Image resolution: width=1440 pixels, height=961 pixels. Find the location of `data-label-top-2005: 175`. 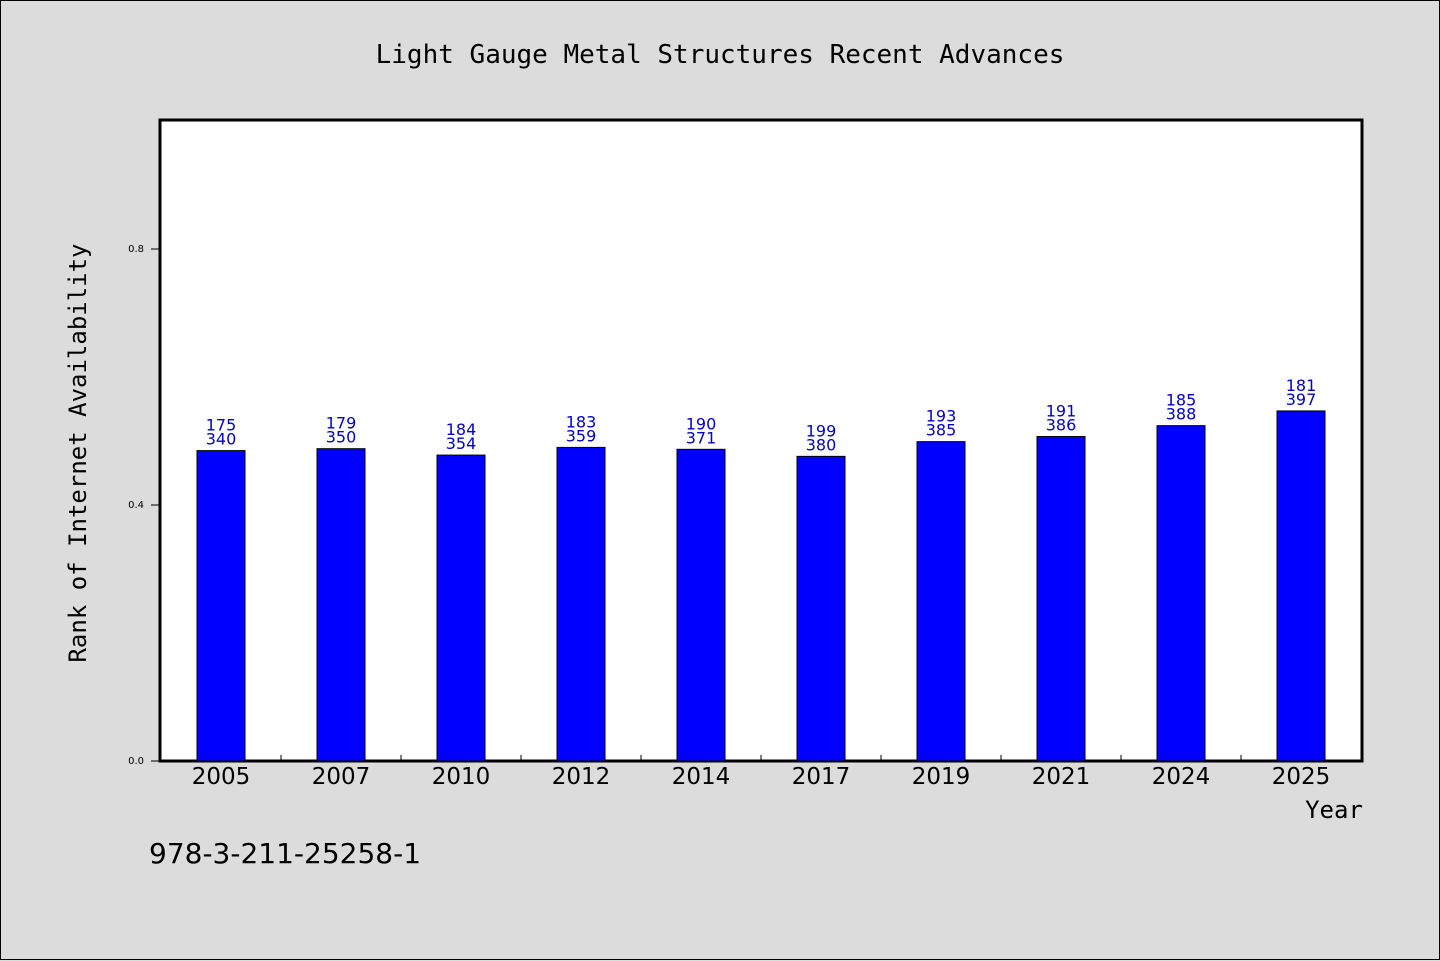

data-label-top-2005: 175 is located at coordinates (221, 425).